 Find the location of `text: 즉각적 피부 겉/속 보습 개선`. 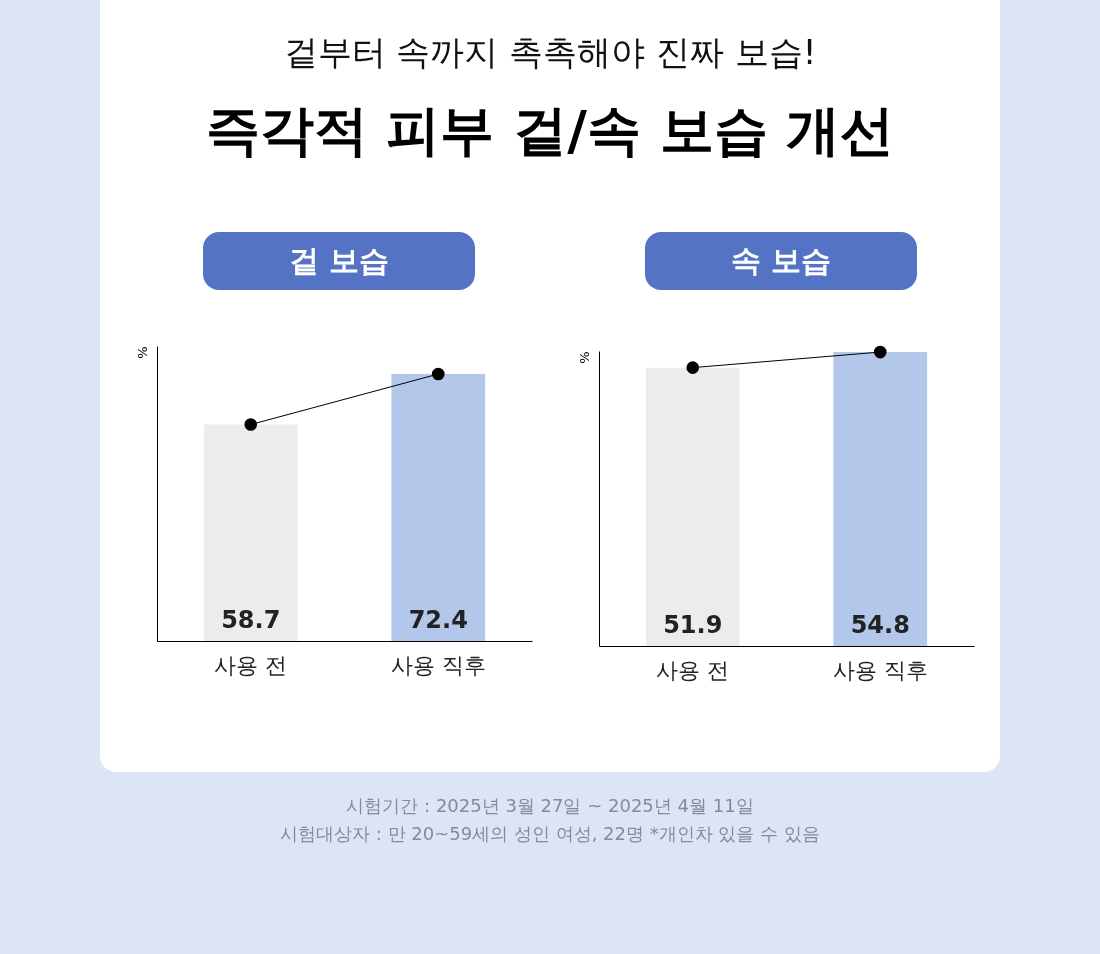

text: 즉각적 피부 겉/속 보습 개선 is located at coordinates (550, 131).